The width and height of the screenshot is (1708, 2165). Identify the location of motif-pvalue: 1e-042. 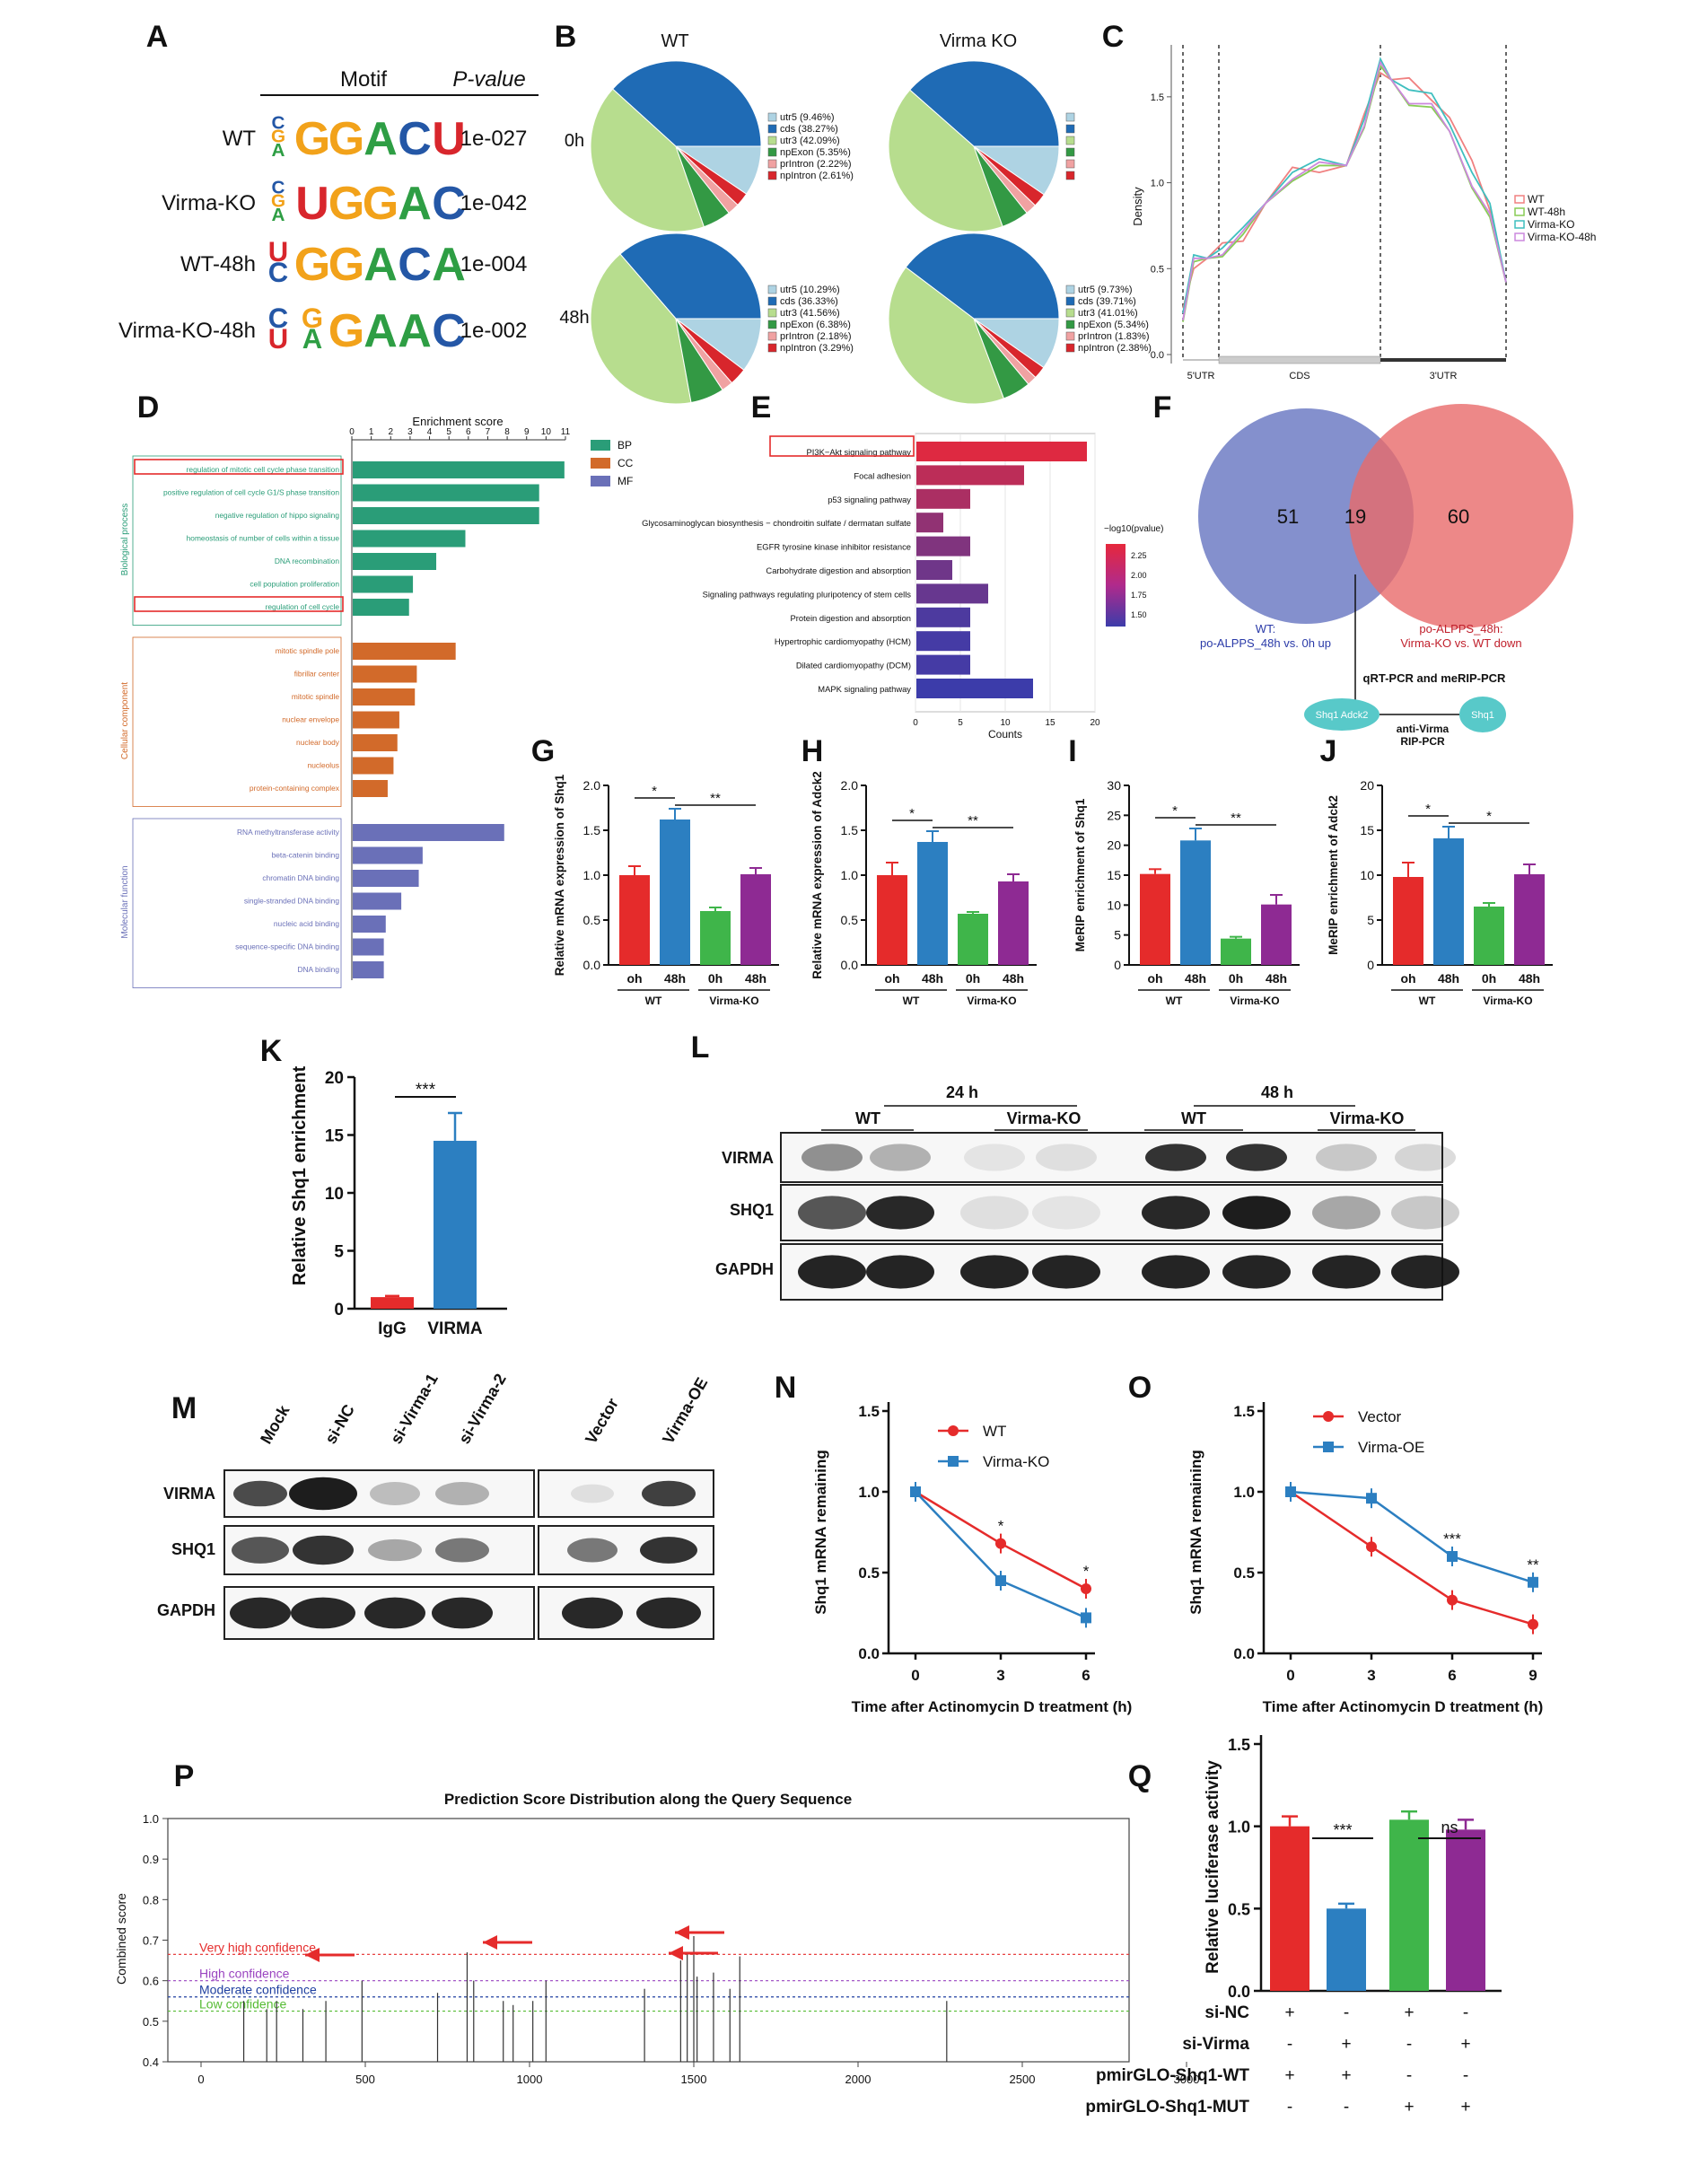
(494, 203).